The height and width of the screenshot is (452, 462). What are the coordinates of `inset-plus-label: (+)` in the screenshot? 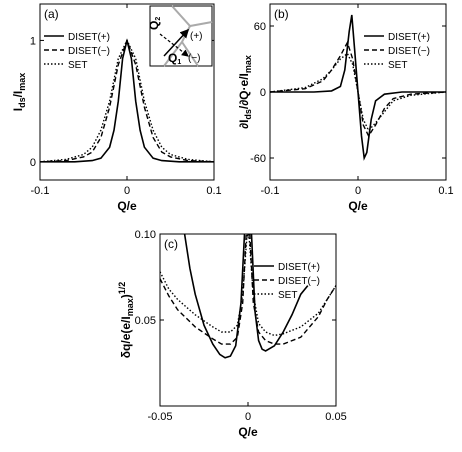 It's located at (196, 36).